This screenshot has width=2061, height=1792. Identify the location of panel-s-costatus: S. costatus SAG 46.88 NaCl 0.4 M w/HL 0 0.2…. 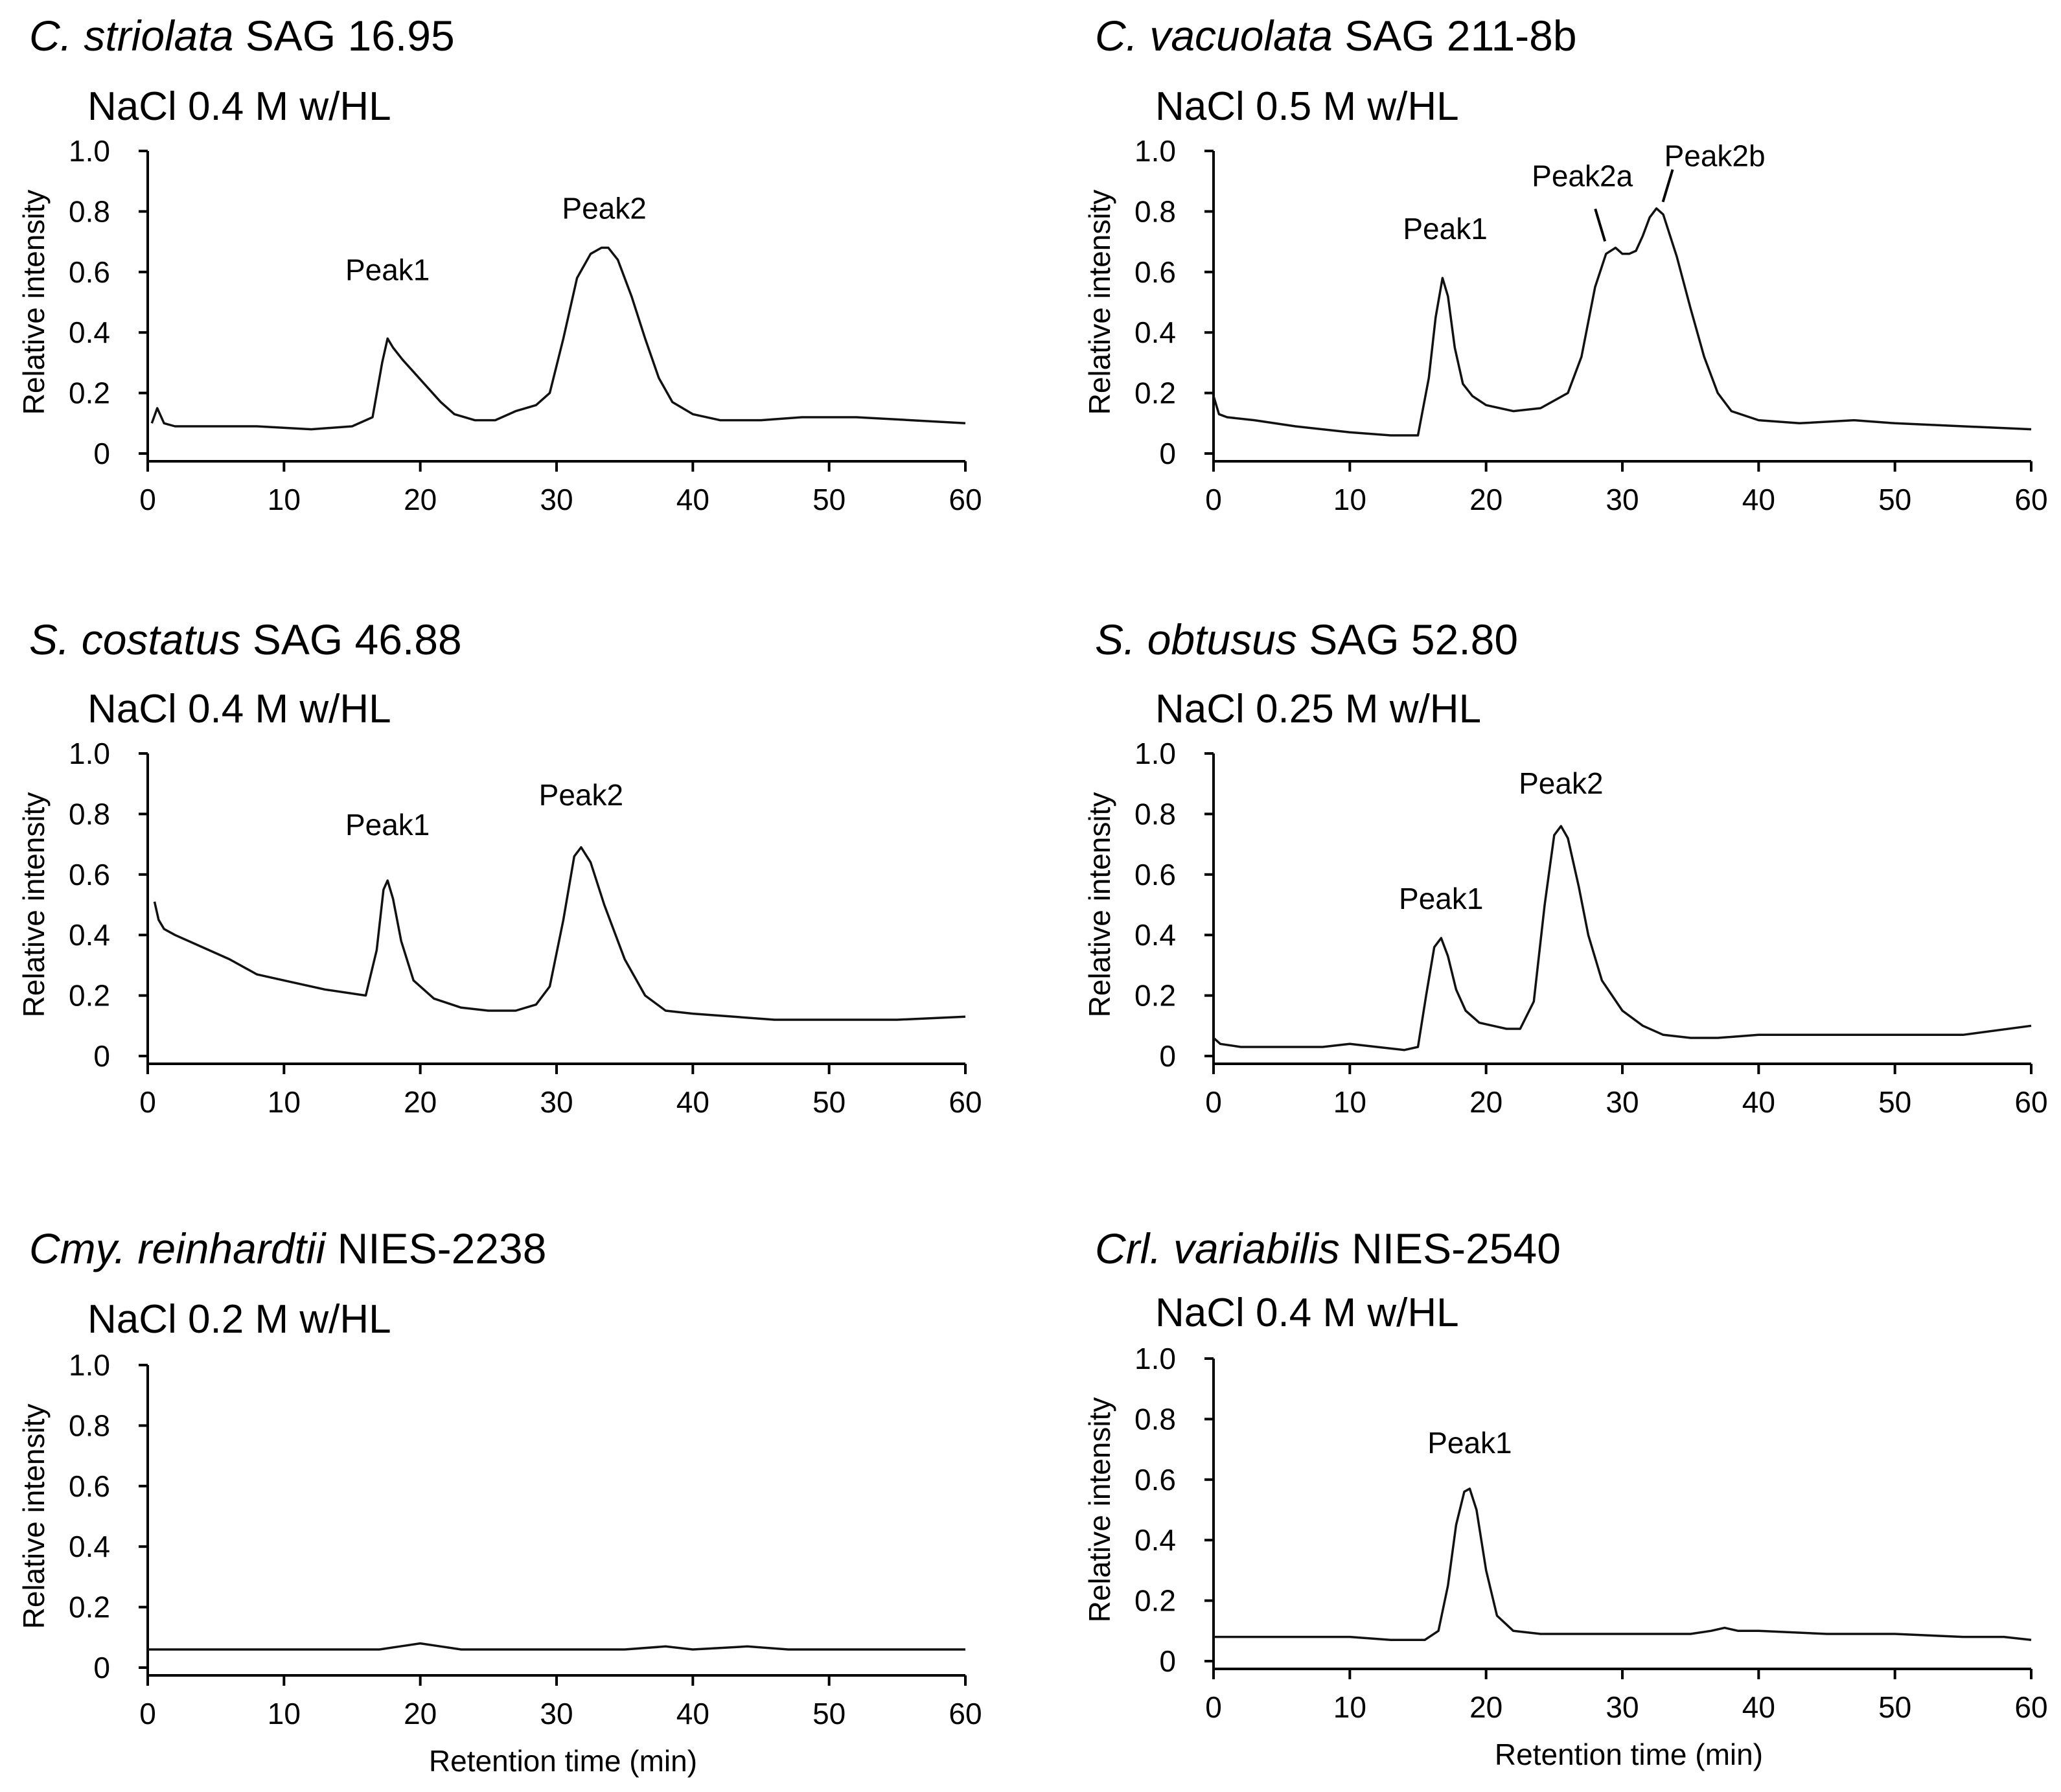
(500, 867).